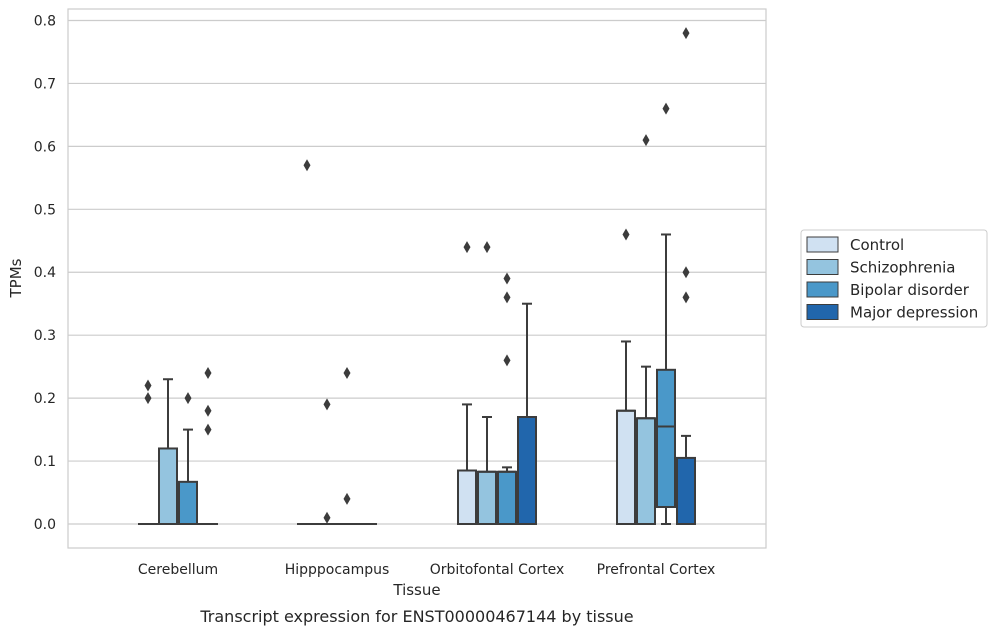  I want to click on legend-label: Control, so click(877, 245).